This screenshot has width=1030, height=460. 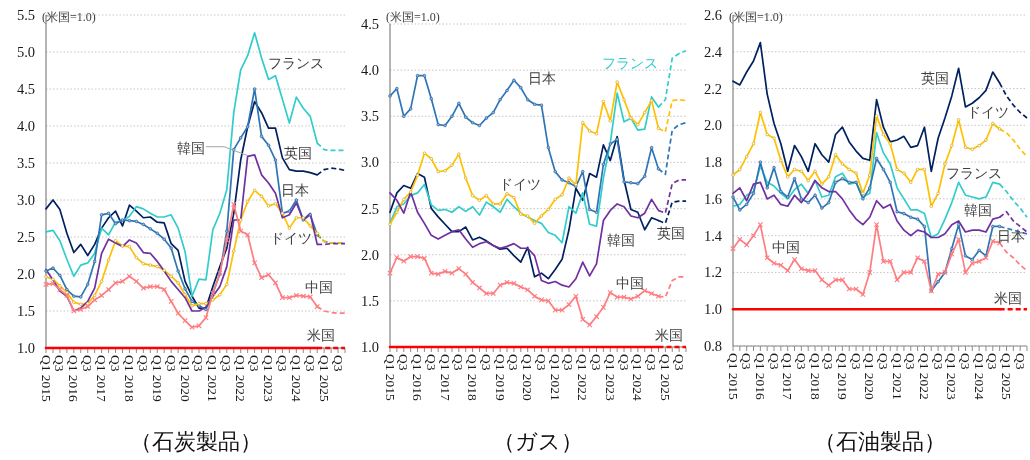 I want to click on y-tick-label: 2.6, so click(x=712, y=15).